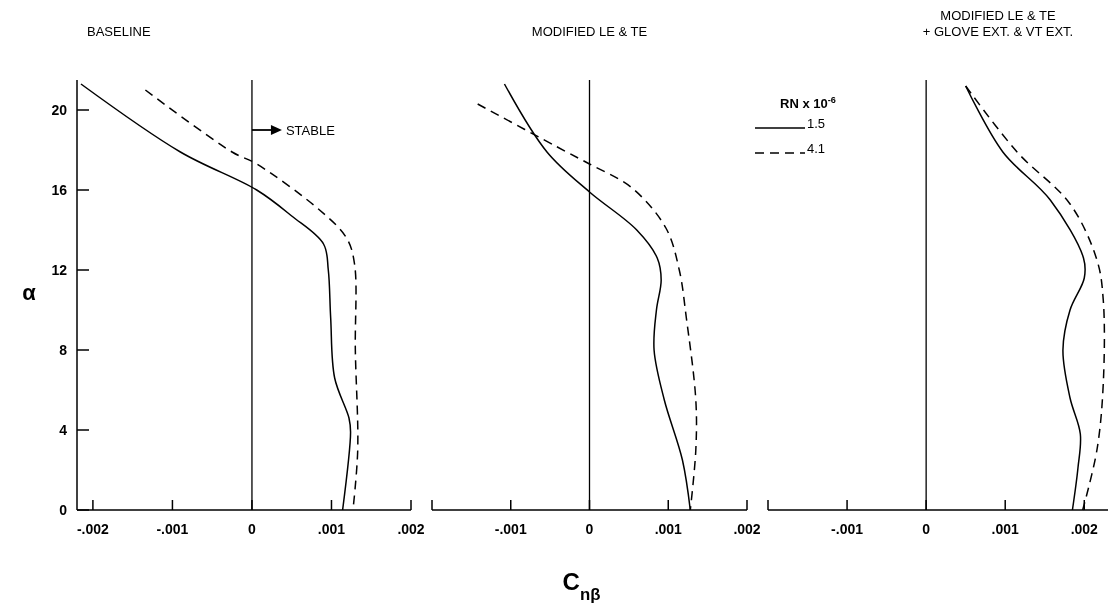 This screenshot has height=613, width=1112. I want to click on legend-label: 1.5, so click(816, 123).